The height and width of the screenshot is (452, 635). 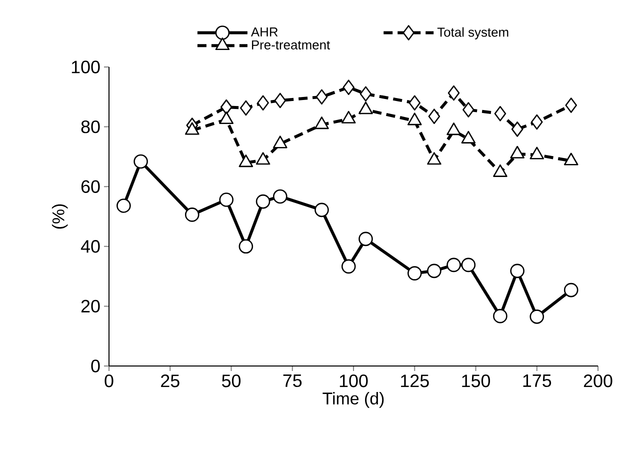 What do you see at coordinates (354, 381) in the screenshot?
I see `x-tick-label: 100` at bounding box center [354, 381].